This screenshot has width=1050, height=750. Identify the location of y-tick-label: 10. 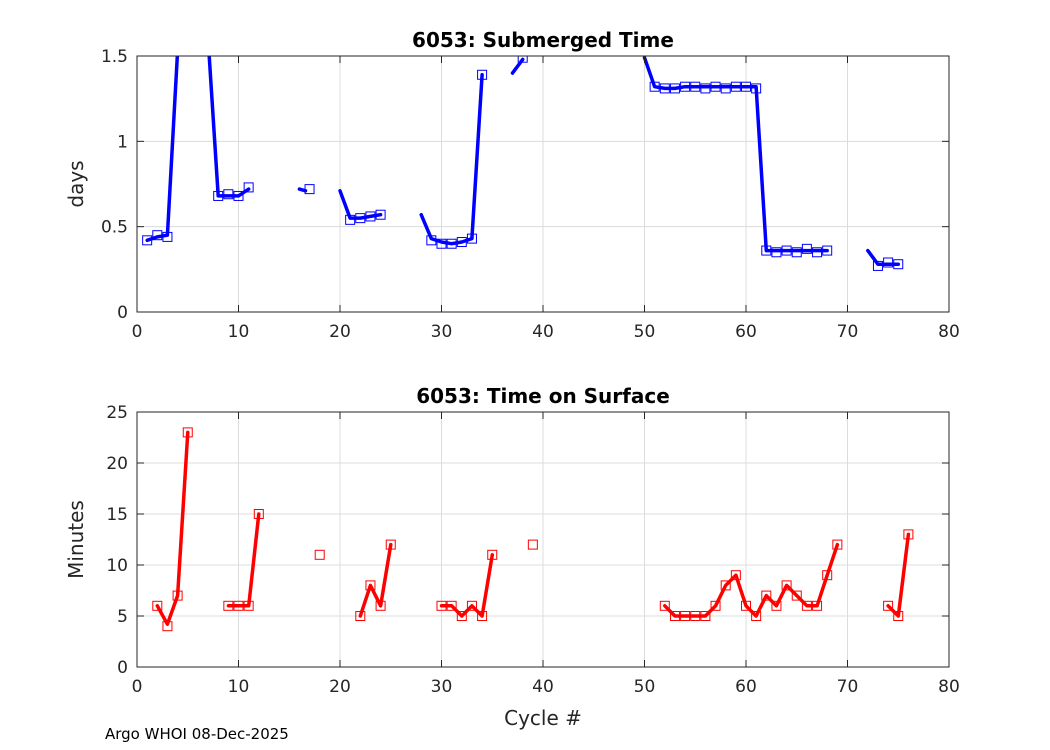
(117, 566).